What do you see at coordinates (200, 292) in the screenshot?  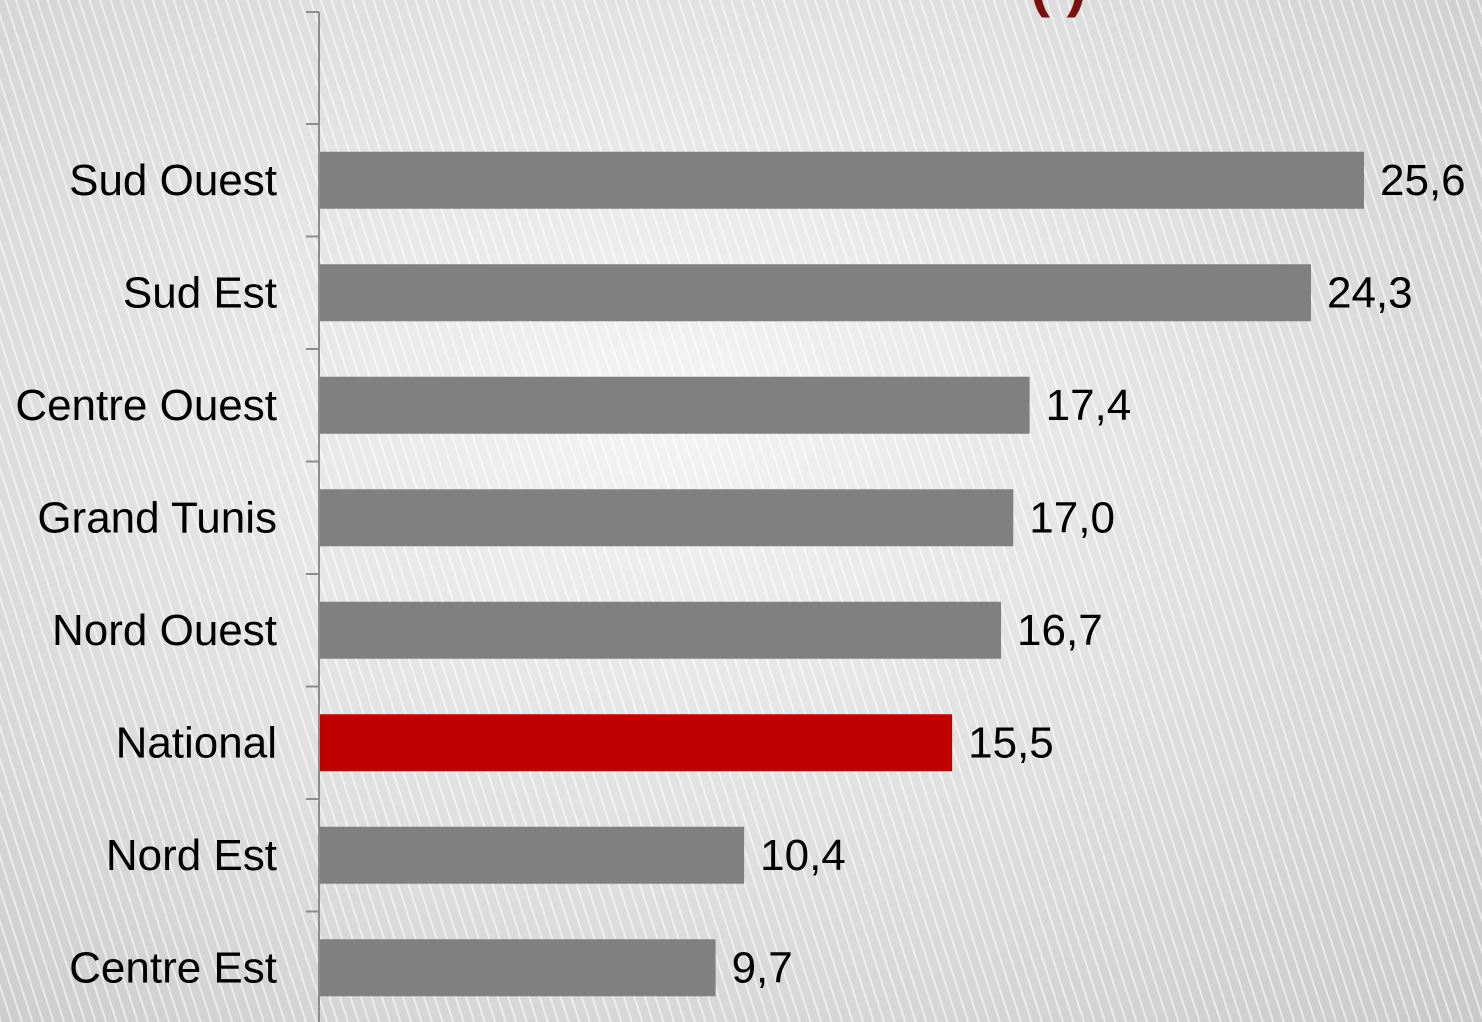 I see `category-label: Sud Est` at bounding box center [200, 292].